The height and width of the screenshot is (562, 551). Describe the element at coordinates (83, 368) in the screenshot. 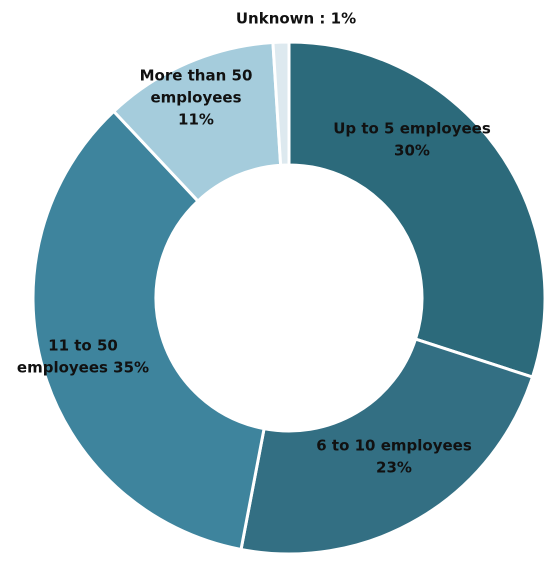

I see `data-label-2-line-1: employees 35%` at that location.